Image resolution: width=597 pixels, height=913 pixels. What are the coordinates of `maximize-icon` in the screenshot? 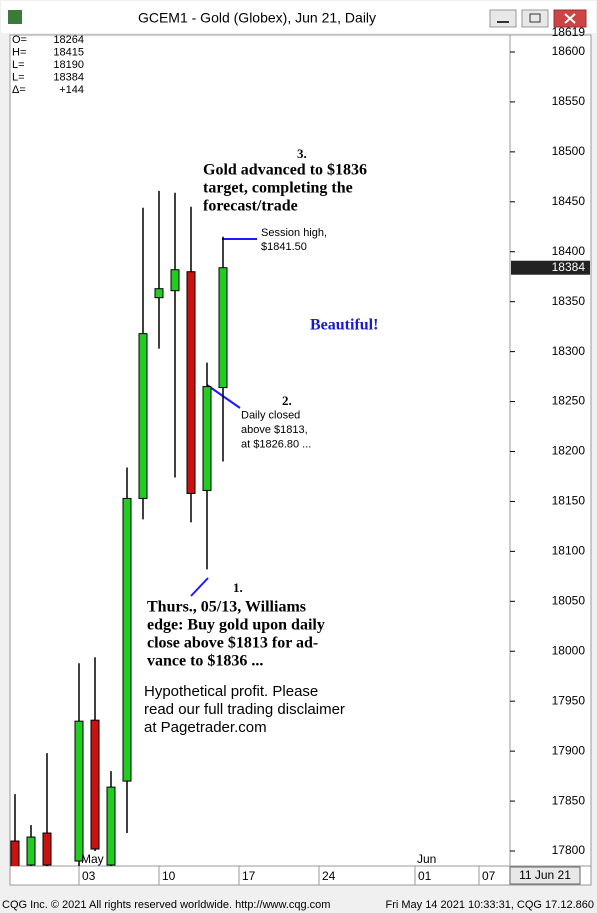 It's located at (535, 18).